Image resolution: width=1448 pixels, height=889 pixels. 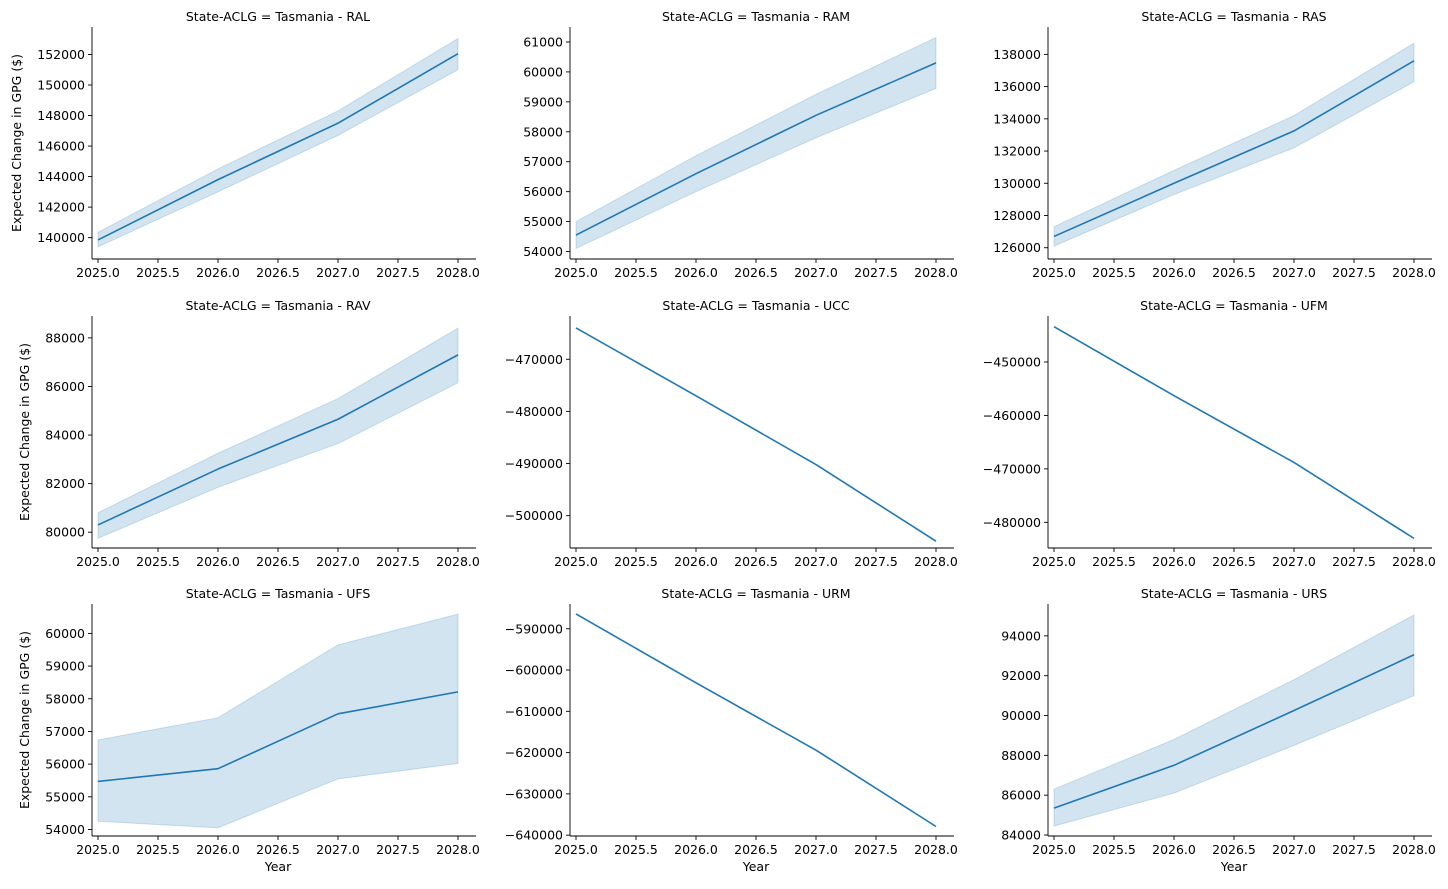 What do you see at coordinates (1017, 151) in the screenshot?
I see `y-tick-label: 132000` at bounding box center [1017, 151].